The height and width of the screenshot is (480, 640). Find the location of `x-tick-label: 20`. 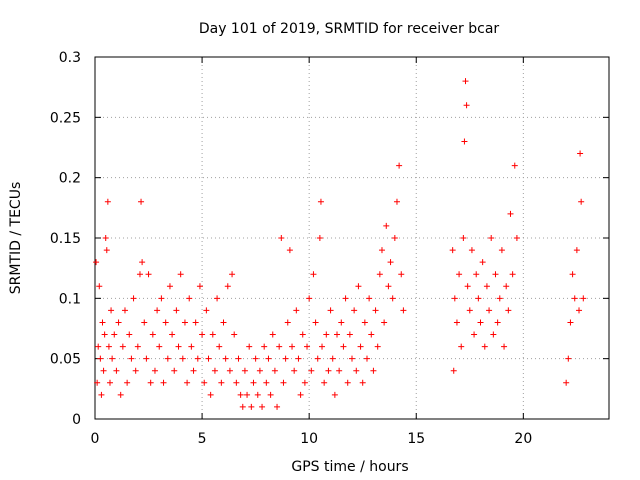

x-tick-label: 20 is located at coordinates (523, 439).